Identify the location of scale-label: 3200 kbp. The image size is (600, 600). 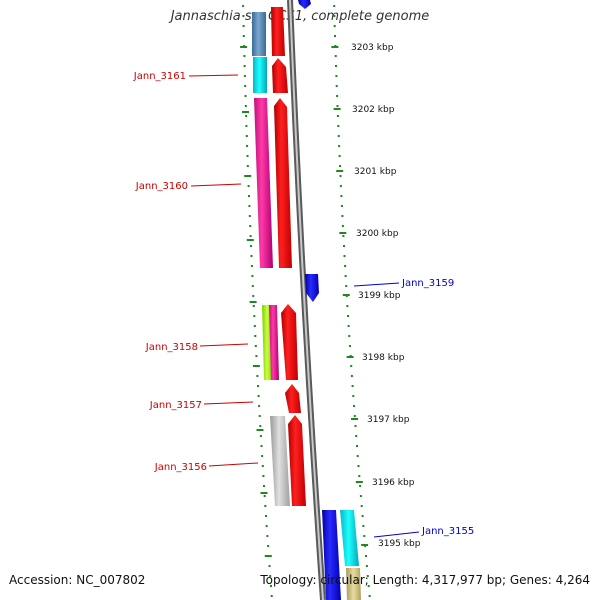
(377, 234).